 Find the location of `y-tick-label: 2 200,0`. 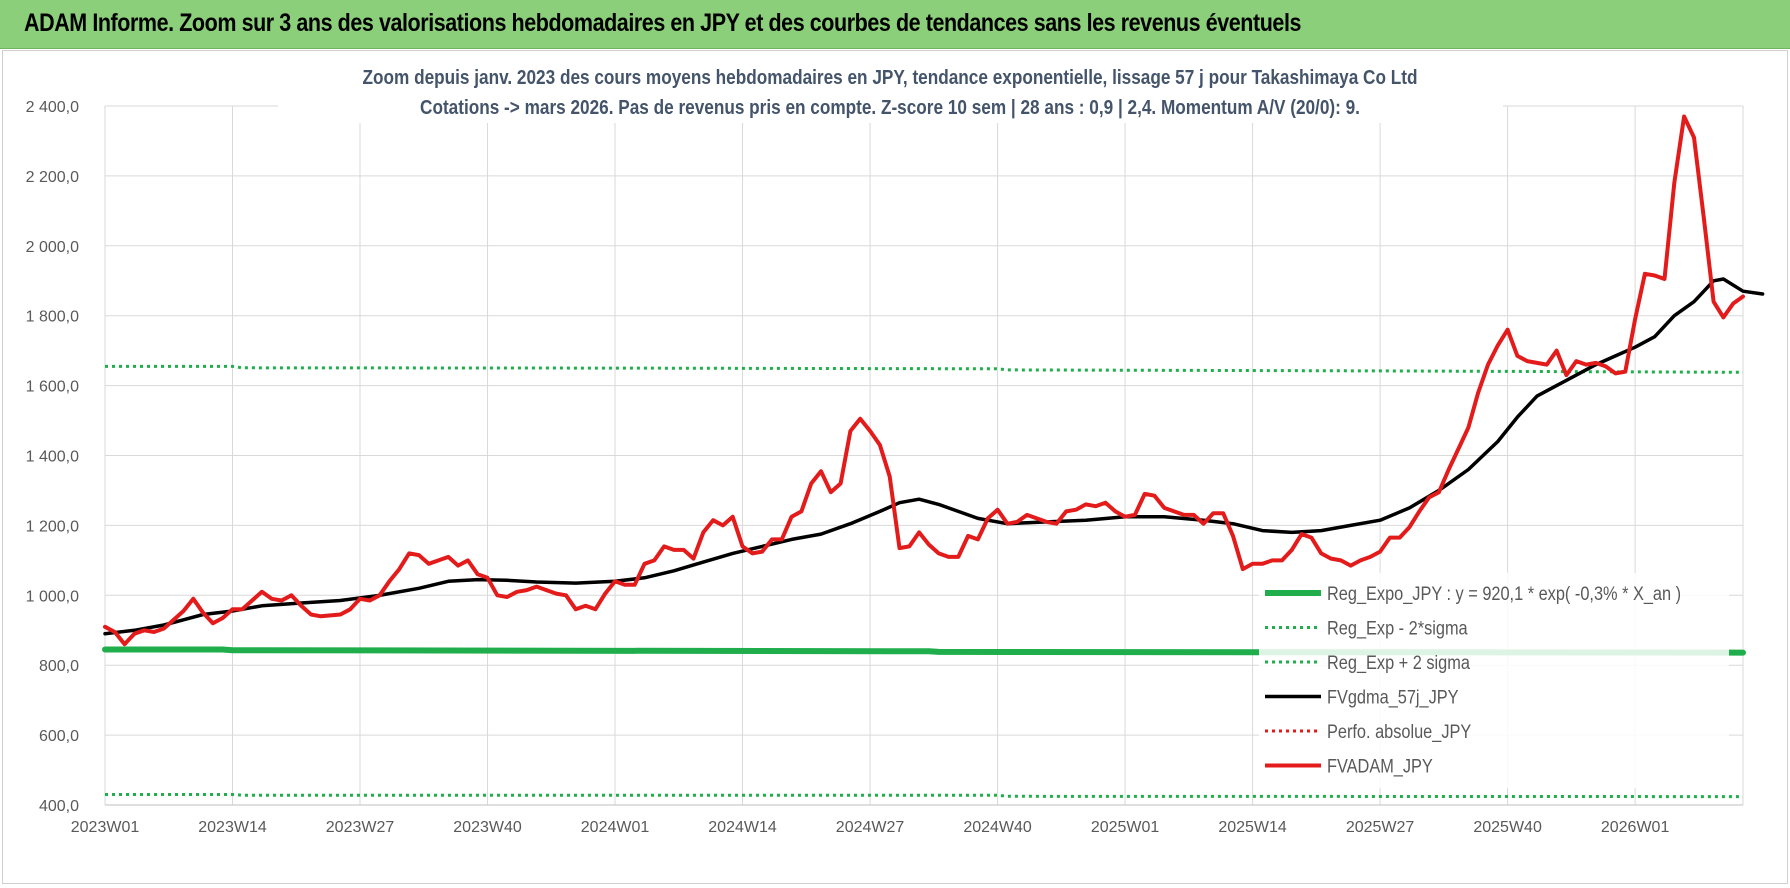

y-tick-label: 2 200,0 is located at coordinates (52, 177).